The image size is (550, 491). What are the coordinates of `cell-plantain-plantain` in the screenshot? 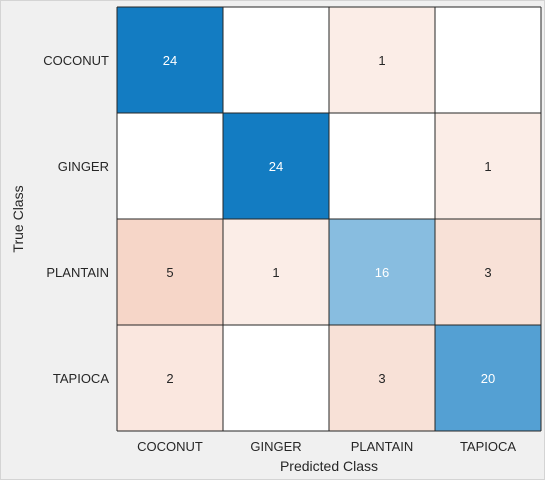 It's located at (382, 272).